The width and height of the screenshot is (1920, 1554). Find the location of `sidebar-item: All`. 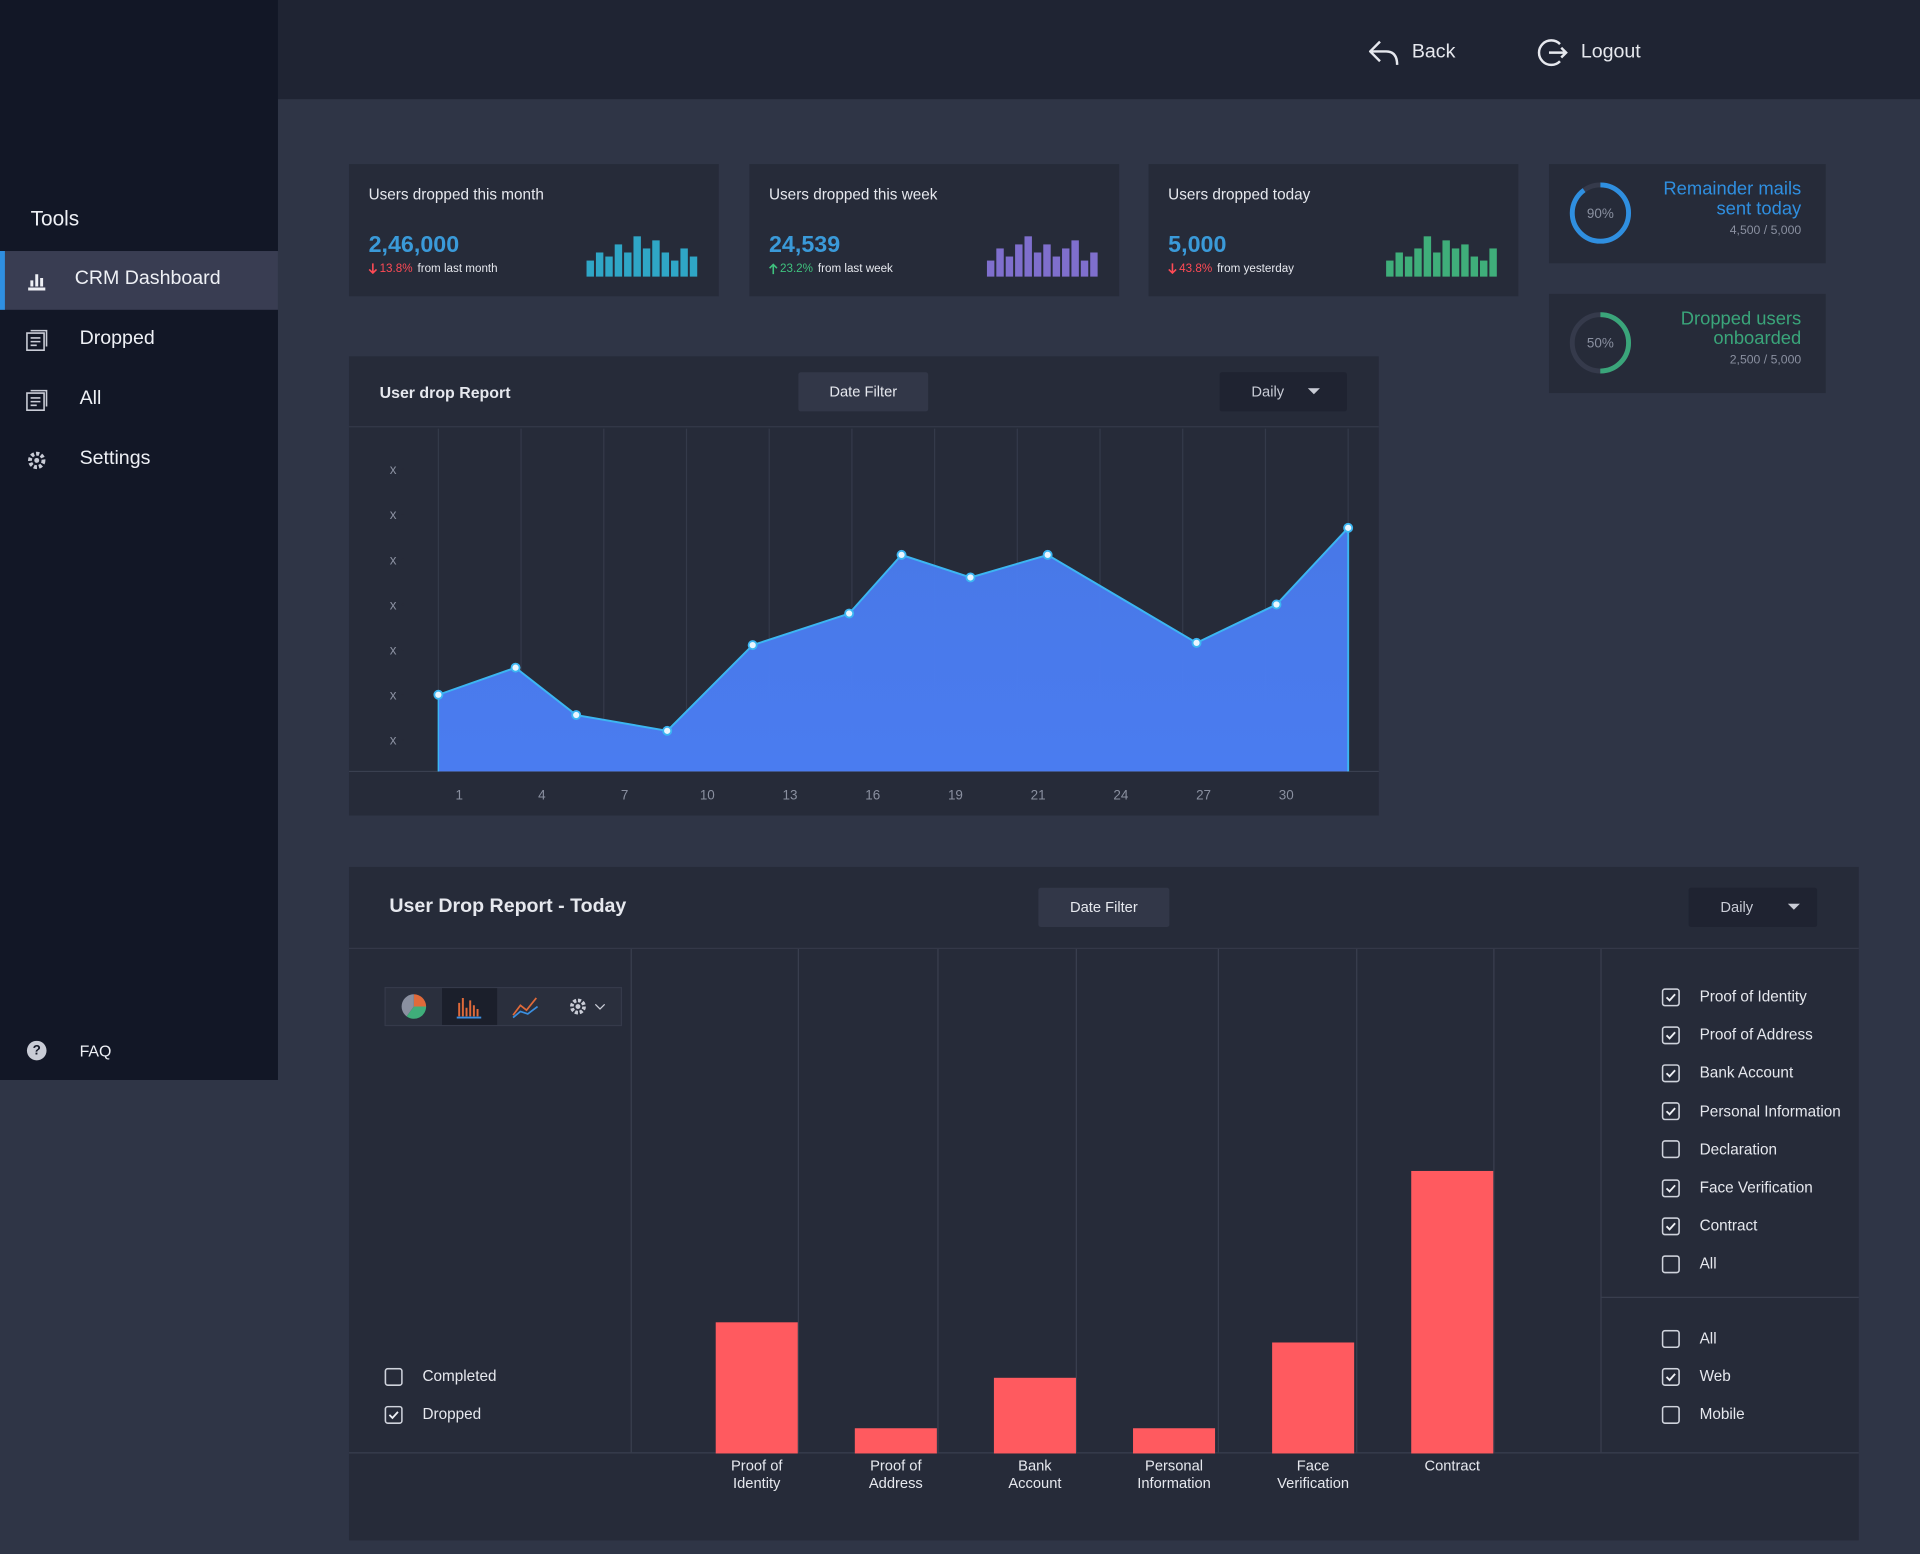

sidebar-item: All is located at coordinates (139, 400).